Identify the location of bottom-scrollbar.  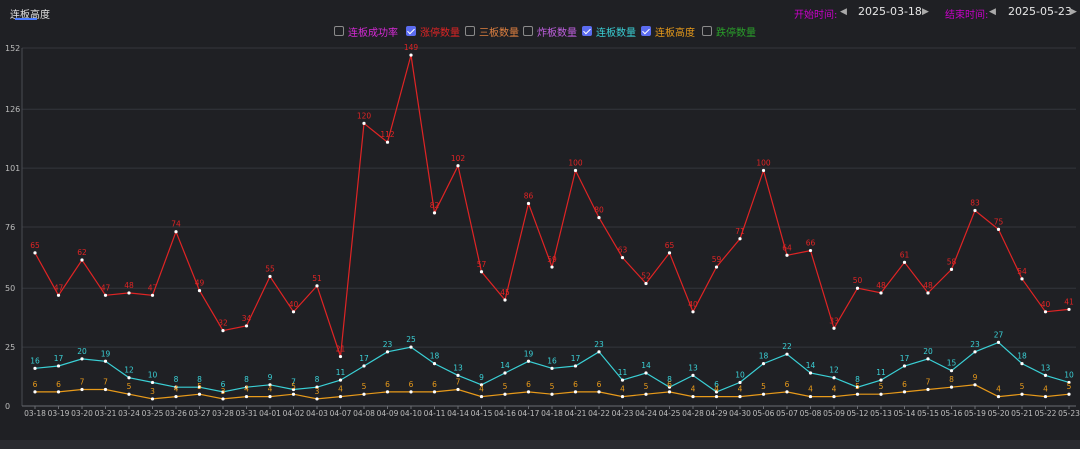
(540, 444).